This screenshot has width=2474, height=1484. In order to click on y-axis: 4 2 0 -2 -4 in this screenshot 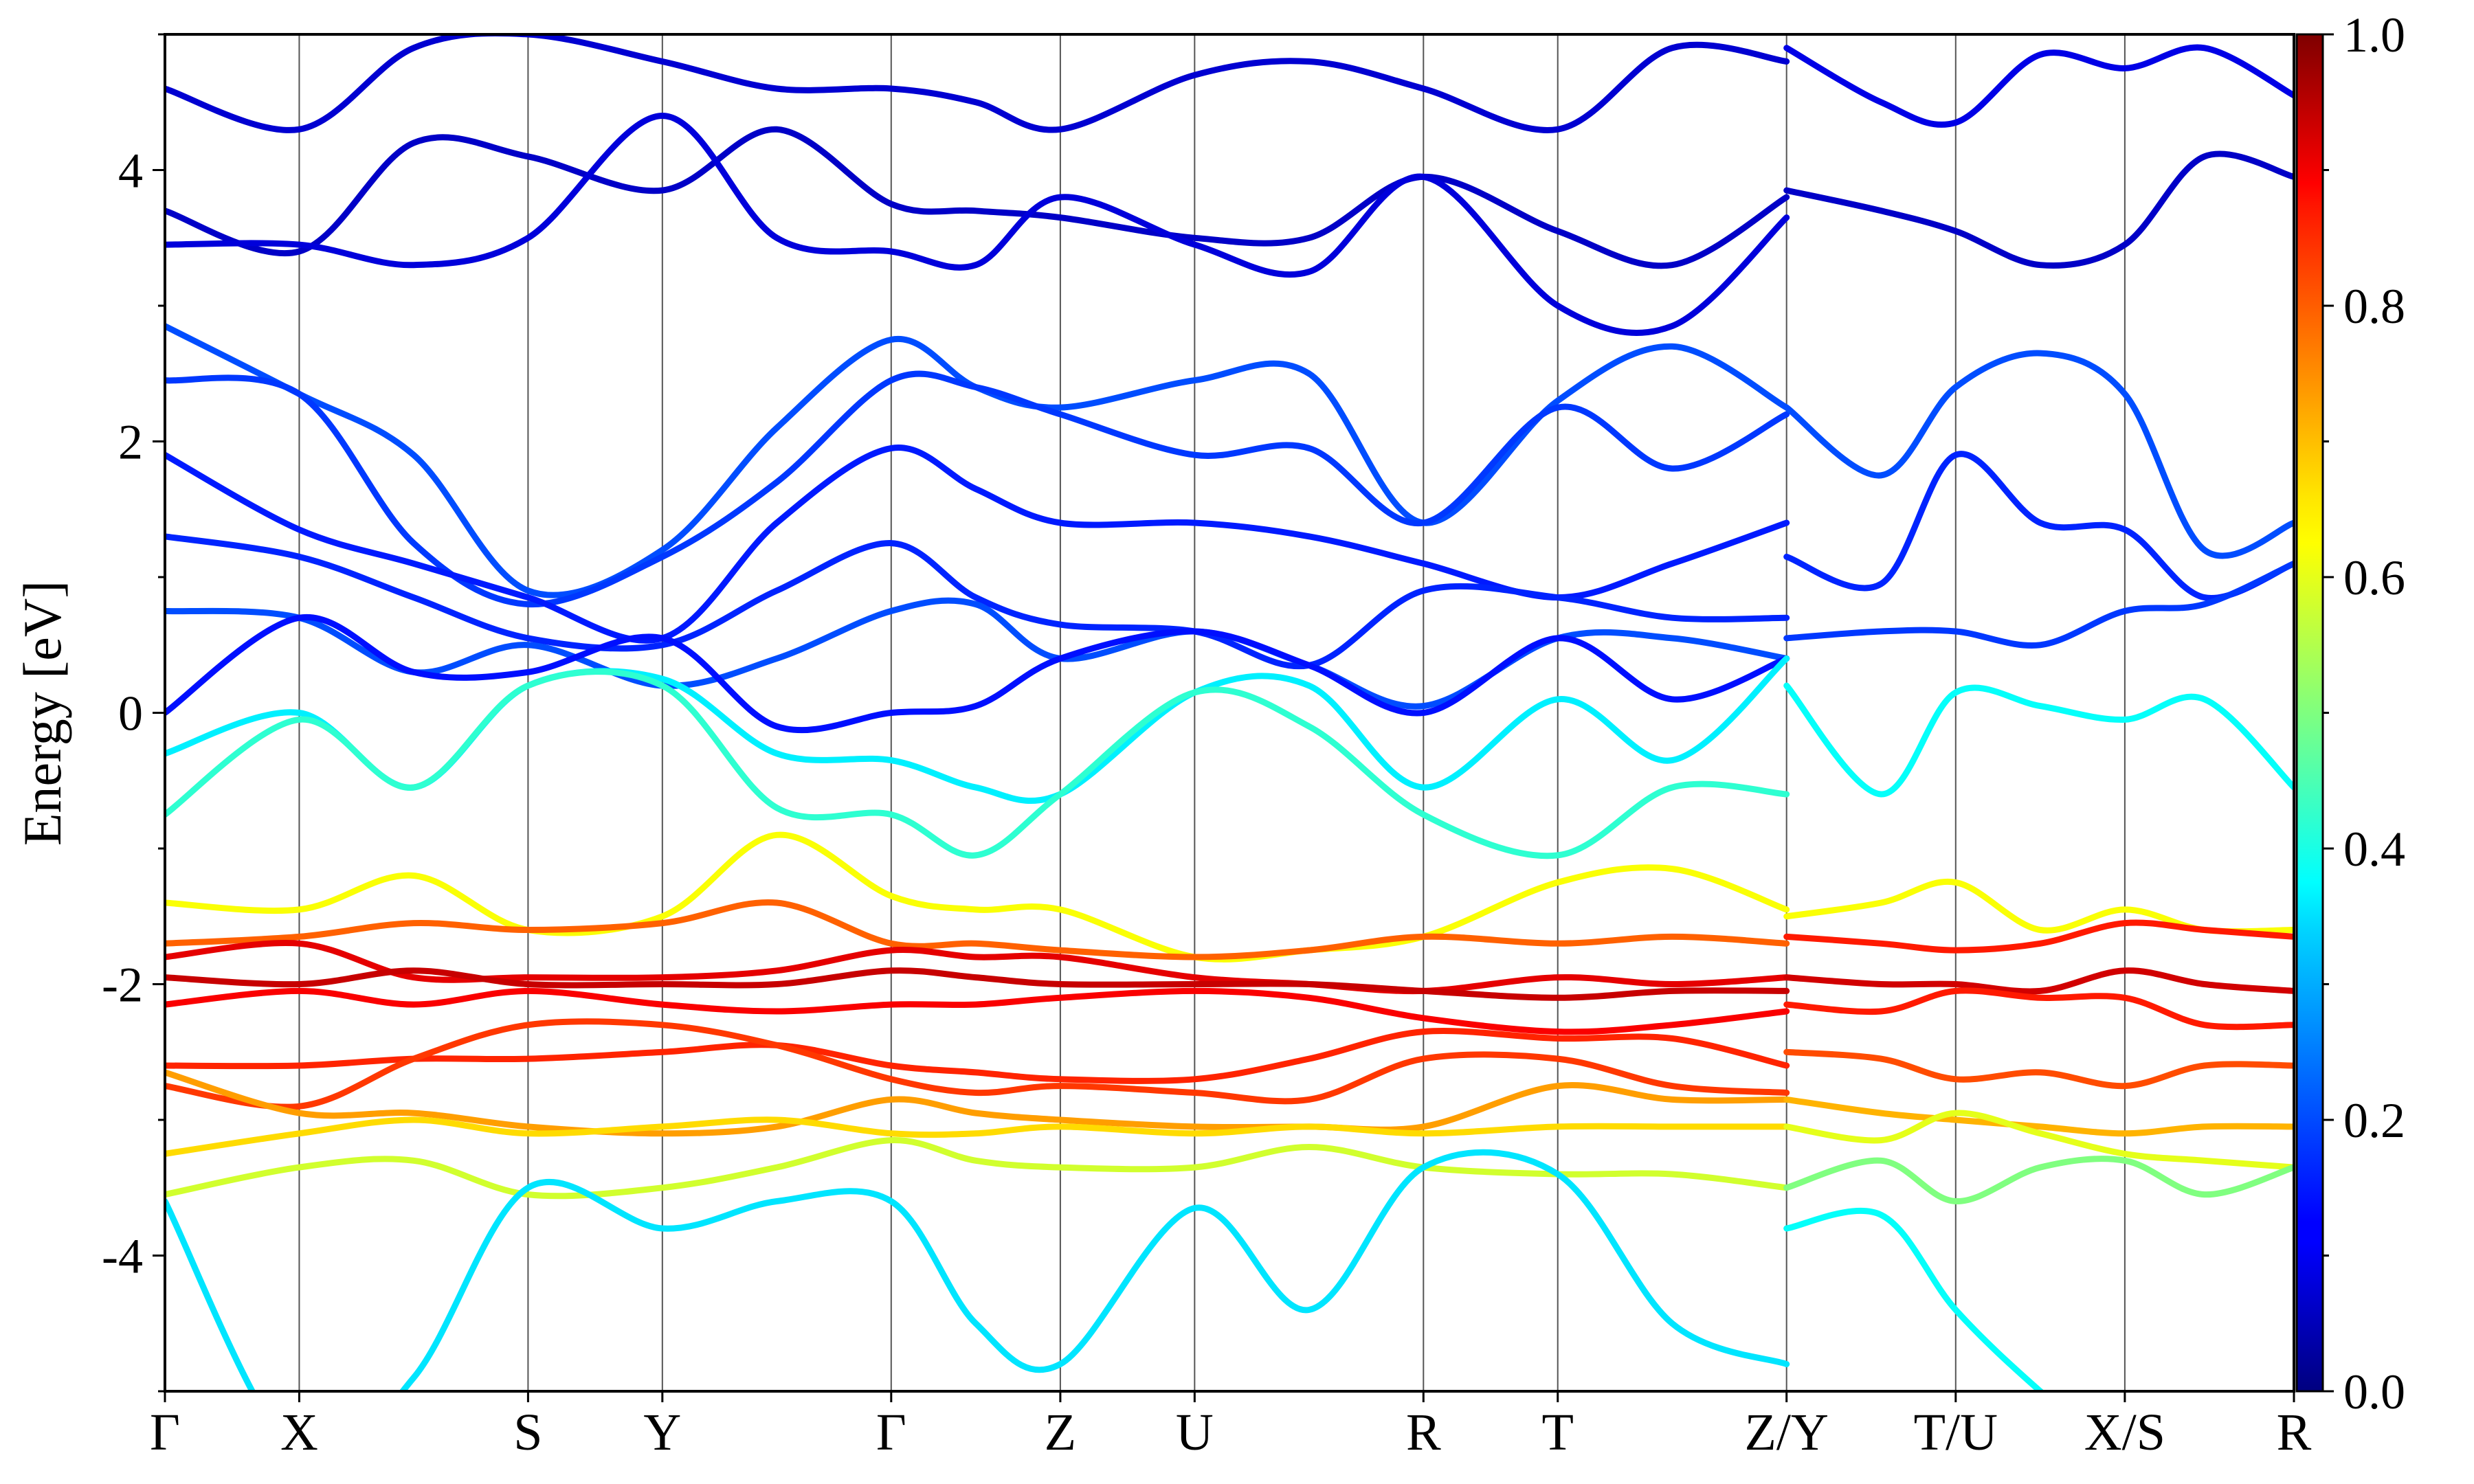, I will do `click(133, 713)`.